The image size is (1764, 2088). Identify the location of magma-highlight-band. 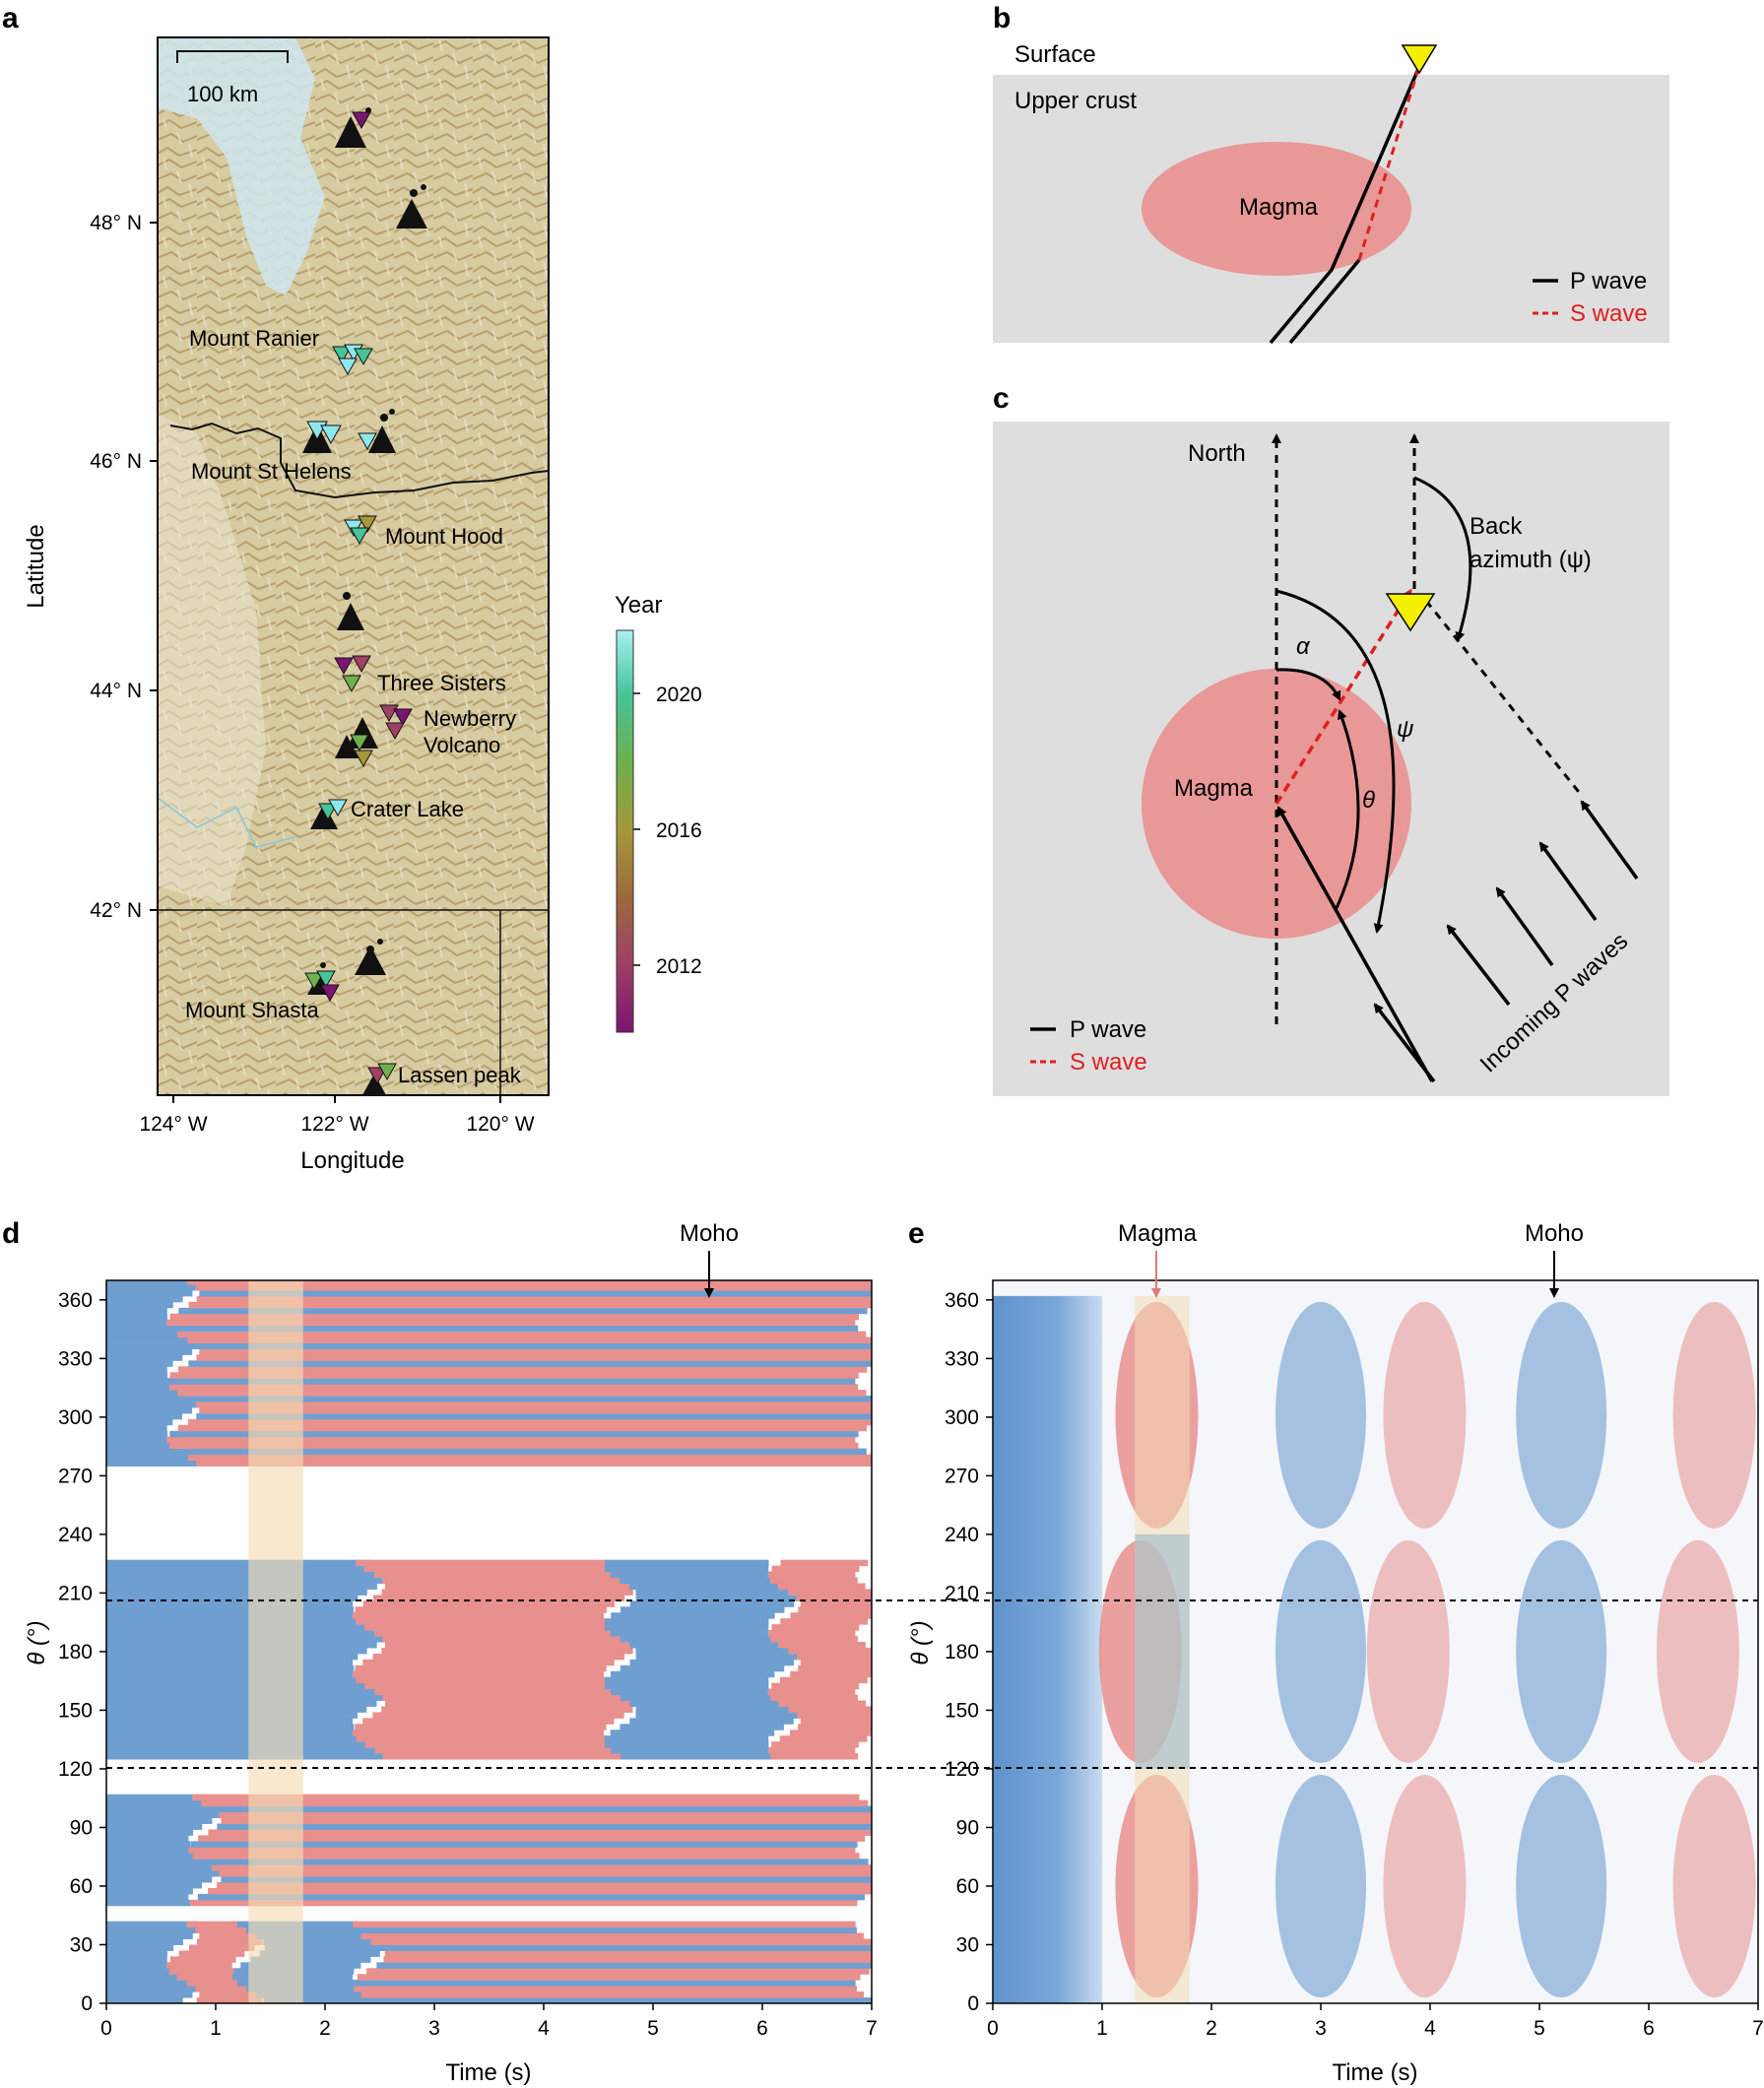
(276, 1641).